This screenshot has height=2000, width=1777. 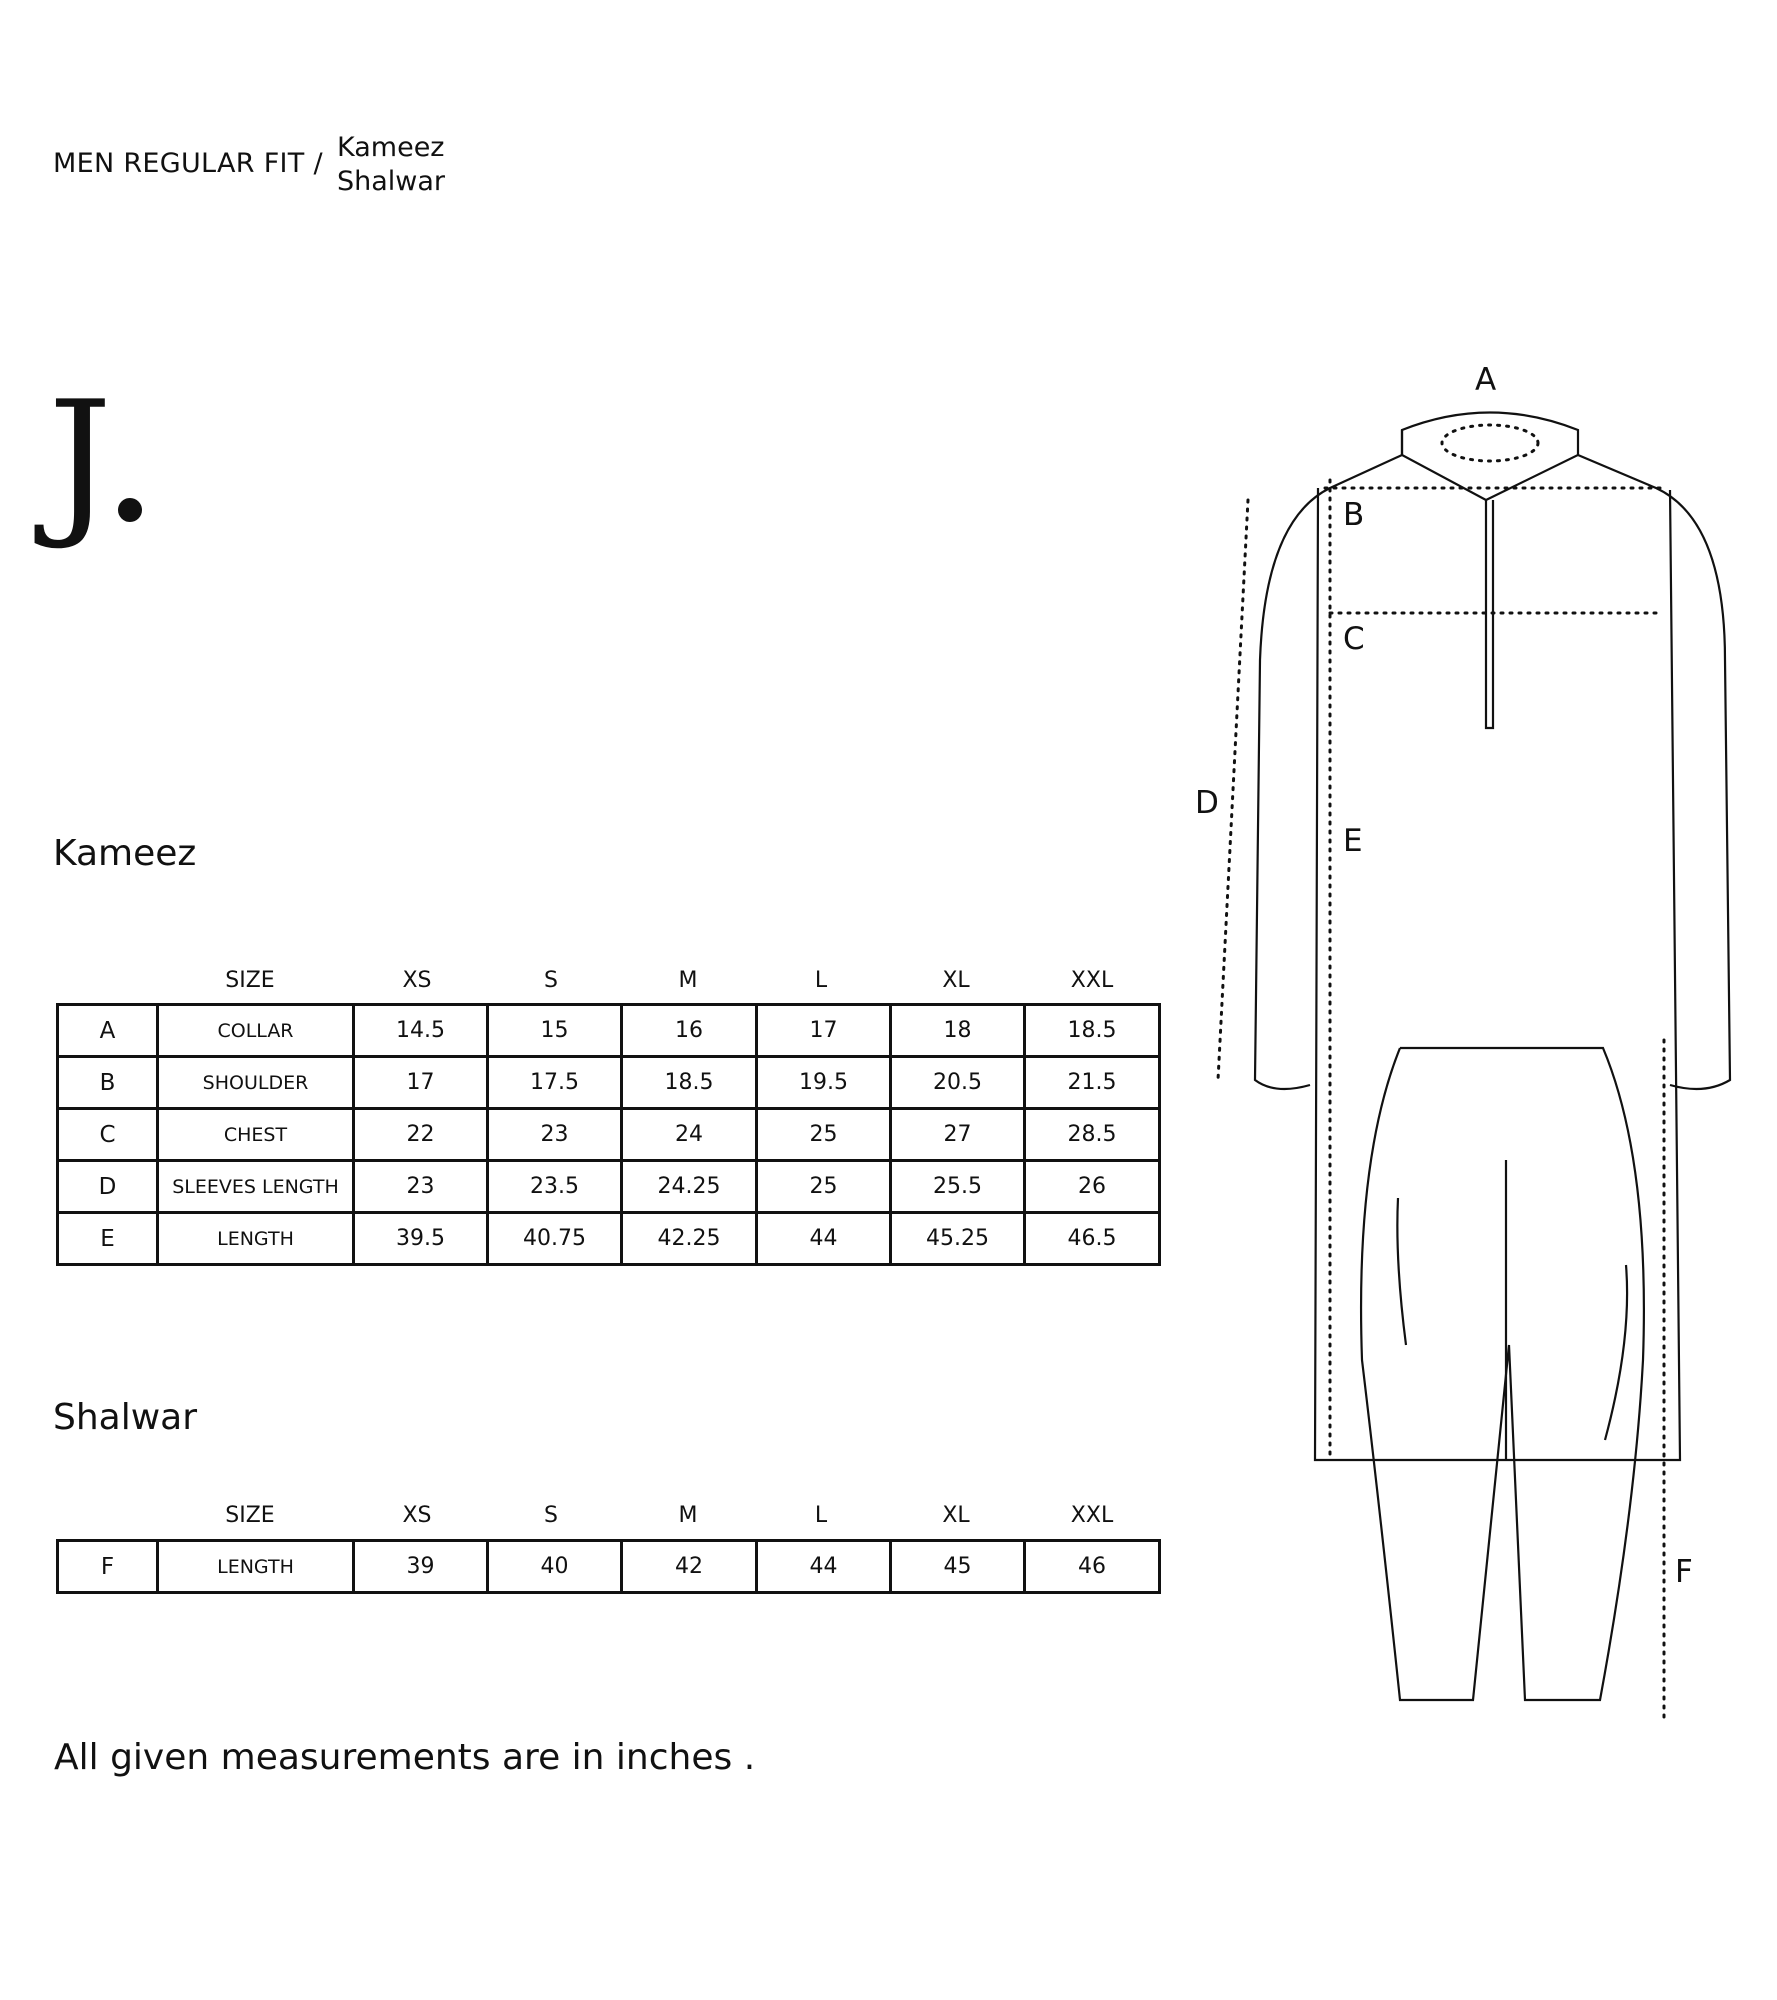 I want to click on measurement-value: 27, so click(x=957, y=1134).